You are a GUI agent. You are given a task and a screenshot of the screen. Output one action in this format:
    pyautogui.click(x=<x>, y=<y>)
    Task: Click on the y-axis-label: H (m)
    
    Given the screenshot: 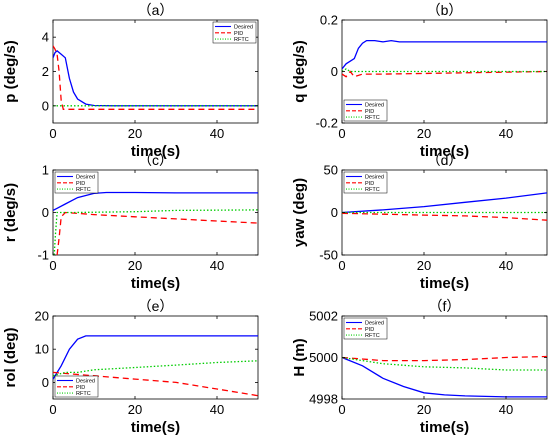 What is the action you would take?
    pyautogui.click(x=299, y=357)
    